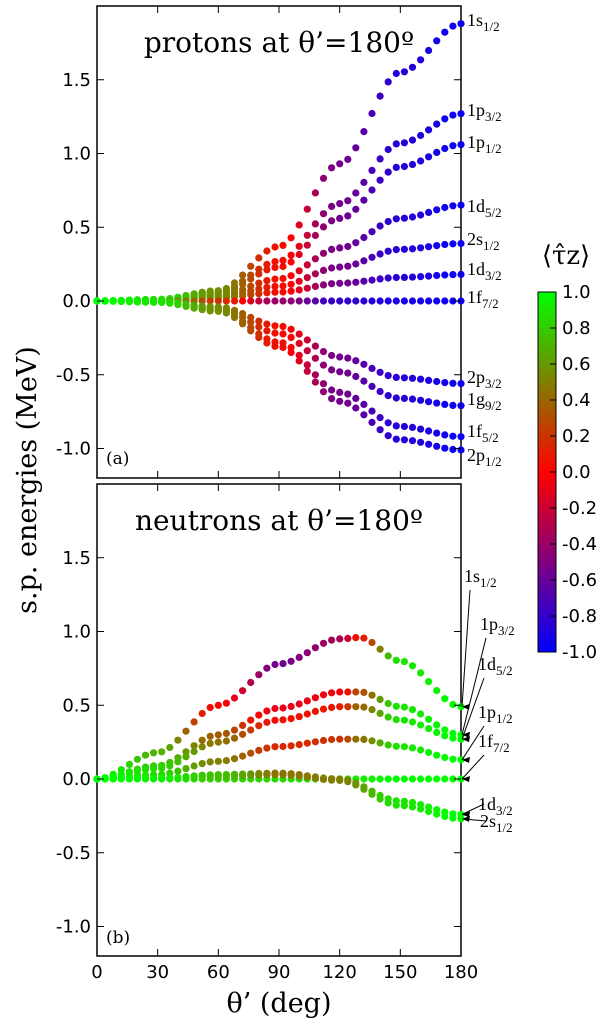 The width and height of the screenshot is (608, 1024). What do you see at coordinates (494, 743) in the screenshot?
I see `level-label-b-4: 1f7/2` at bounding box center [494, 743].